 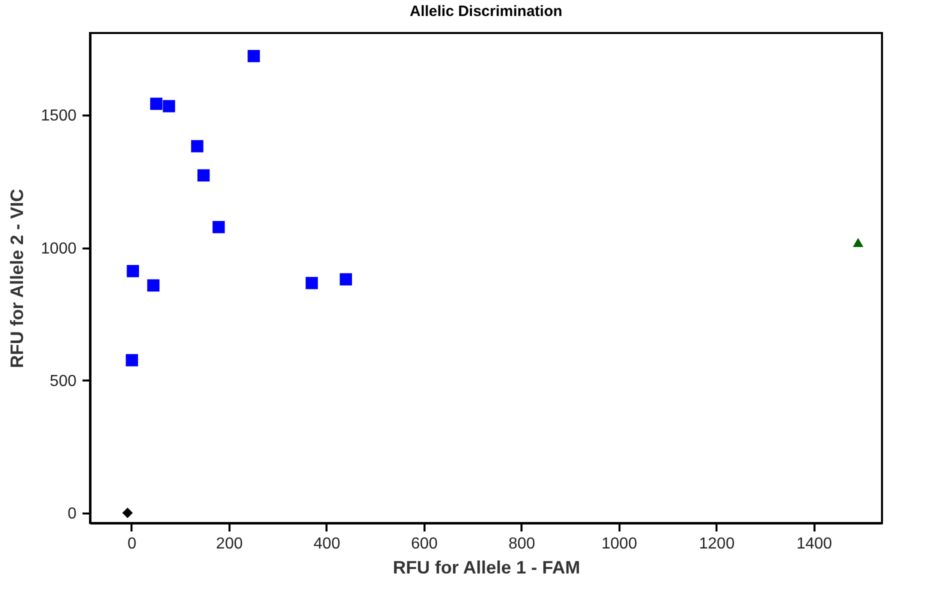 I want to click on x-tick-label: 400, so click(x=327, y=544).